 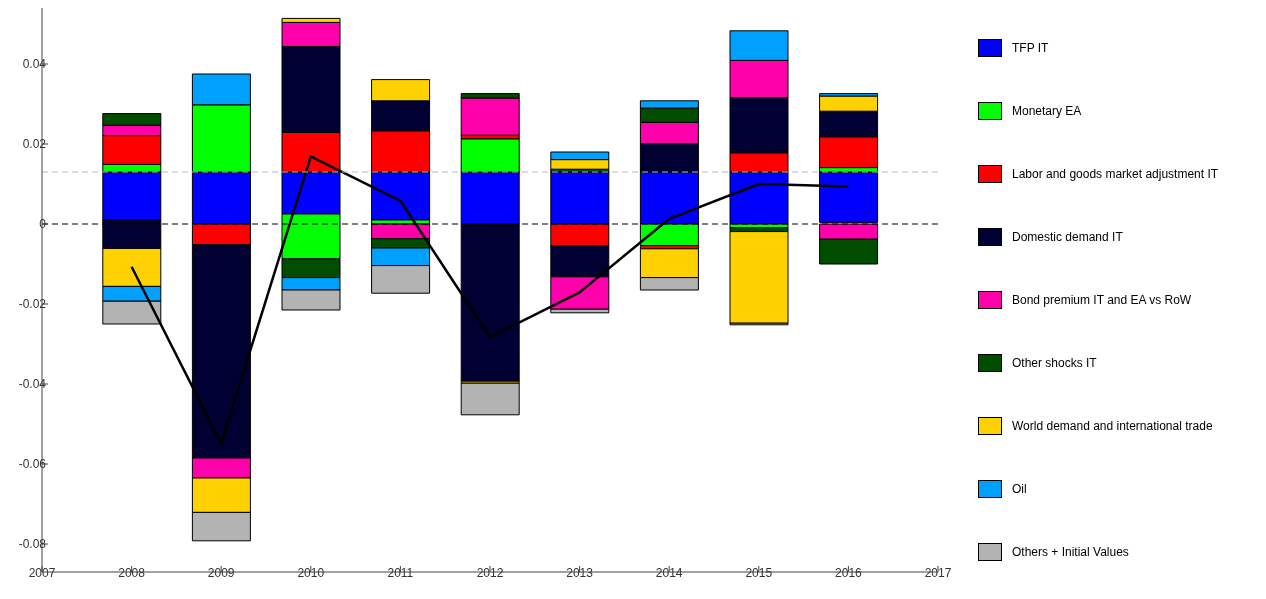 What do you see at coordinates (34, 144) in the screenshot?
I see `y-tick-label: 0.02` at bounding box center [34, 144].